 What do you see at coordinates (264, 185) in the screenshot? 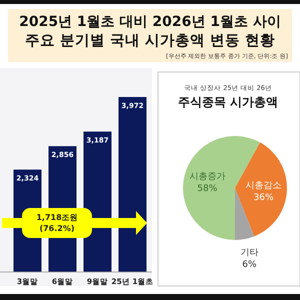
I see `slice-label: 시총감소` at bounding box center [264, 185].